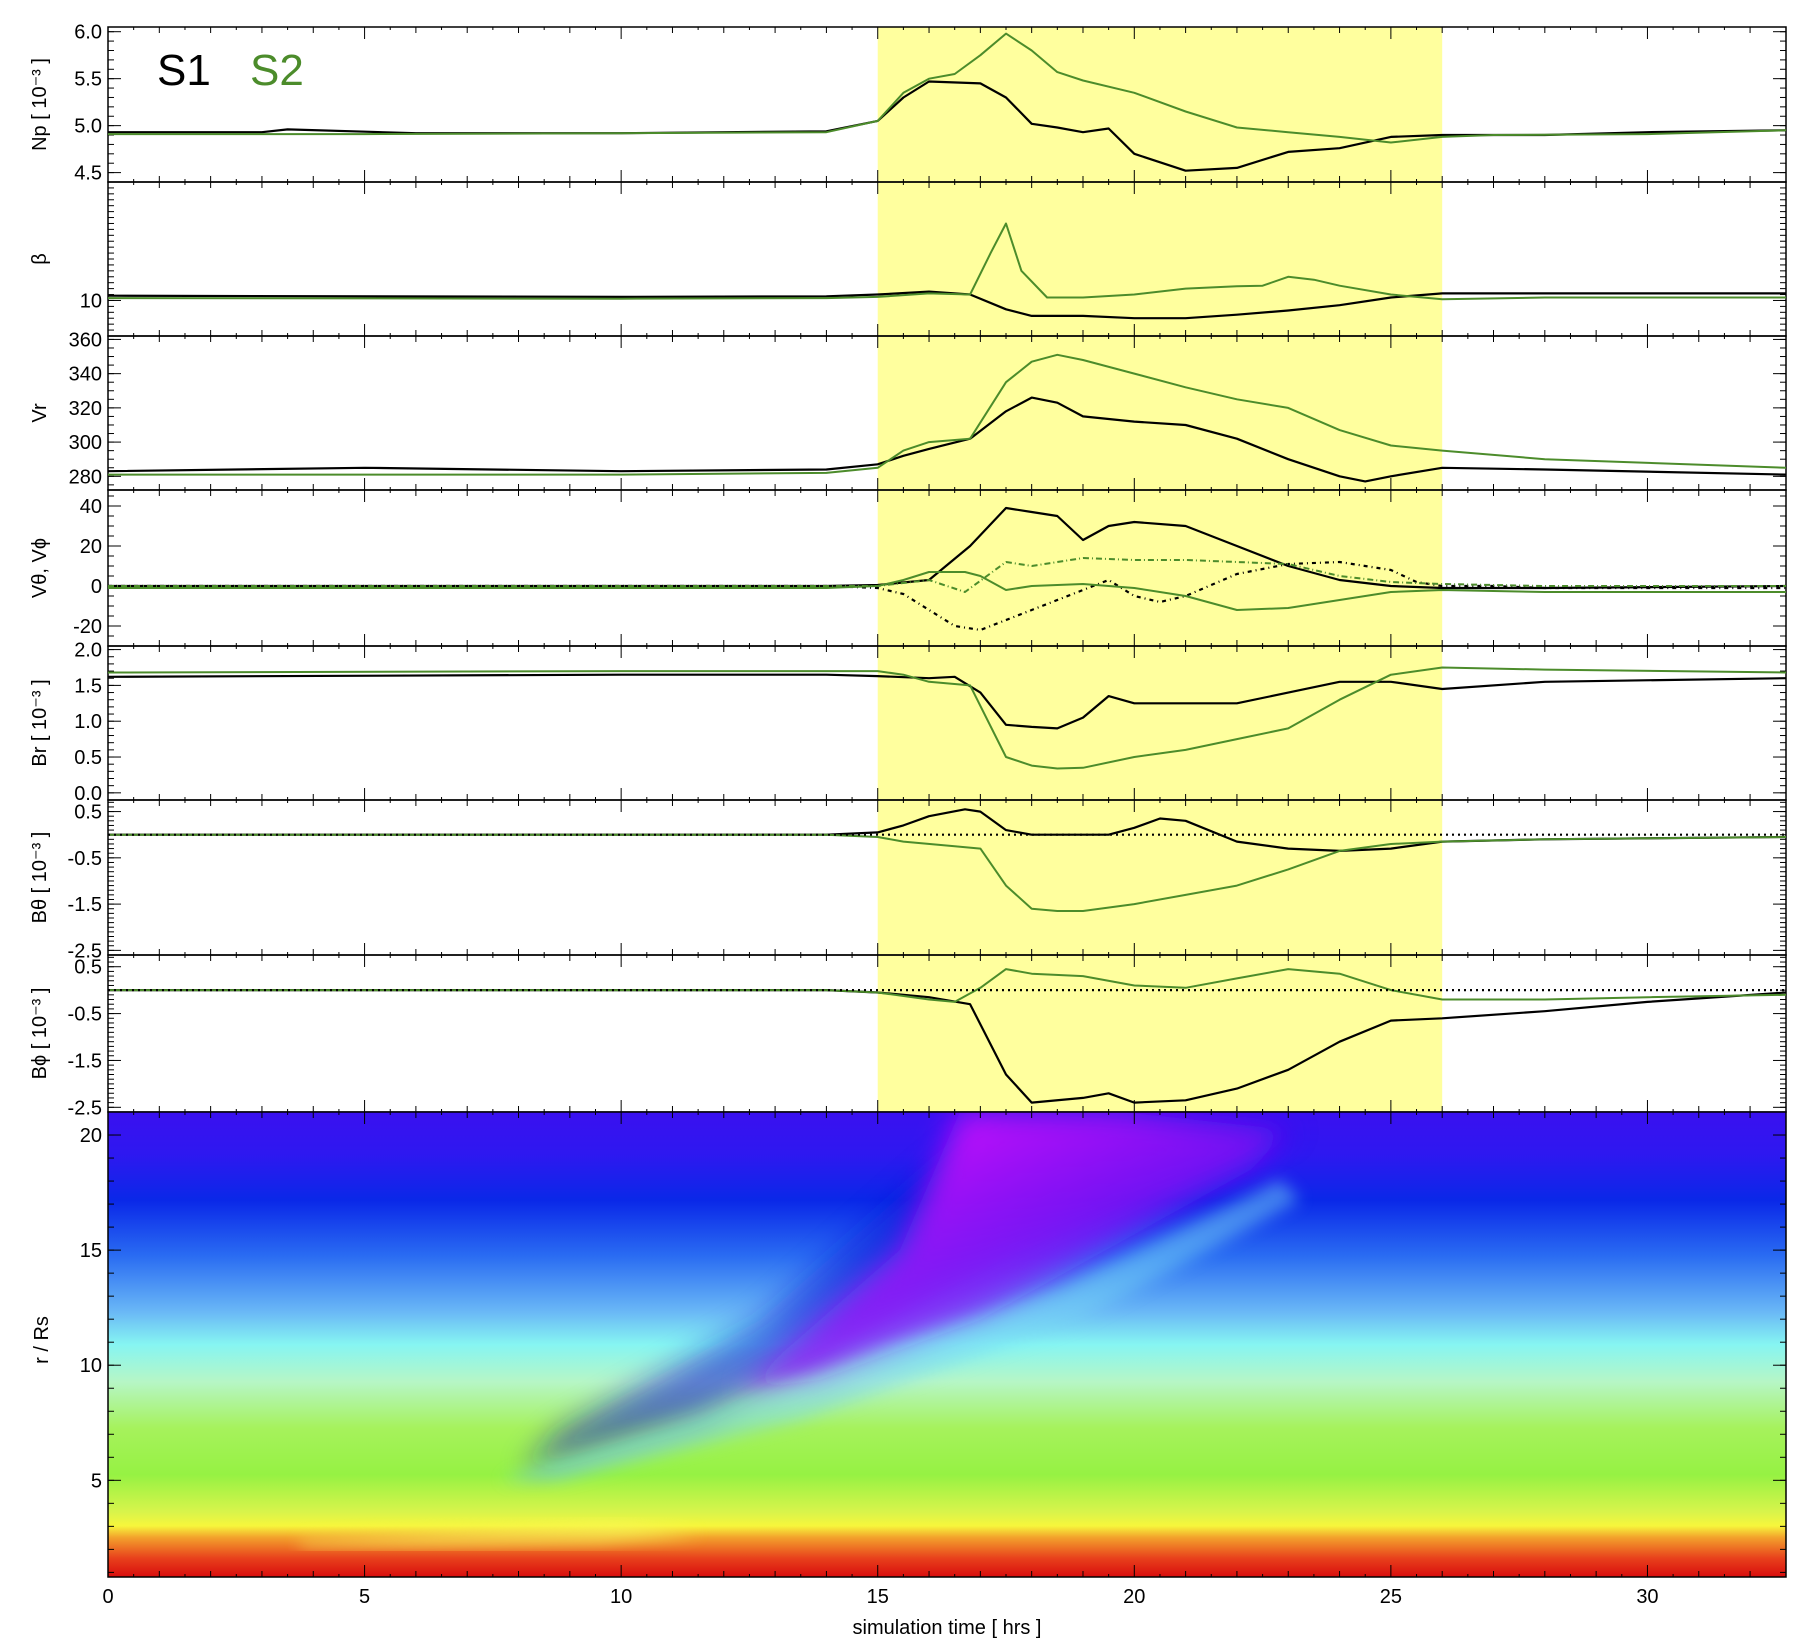 The width and height of the screenshot is (1800, 1650). I want to click on series-np-s2, so click(947, 88).